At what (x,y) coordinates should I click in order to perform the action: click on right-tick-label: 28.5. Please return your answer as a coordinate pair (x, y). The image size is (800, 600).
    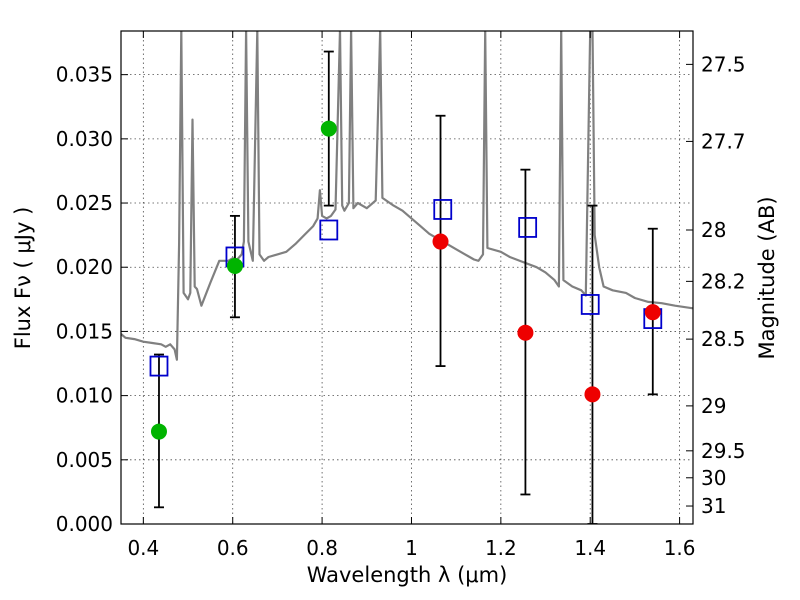
    Looking at the image, I should click on (723, 339).